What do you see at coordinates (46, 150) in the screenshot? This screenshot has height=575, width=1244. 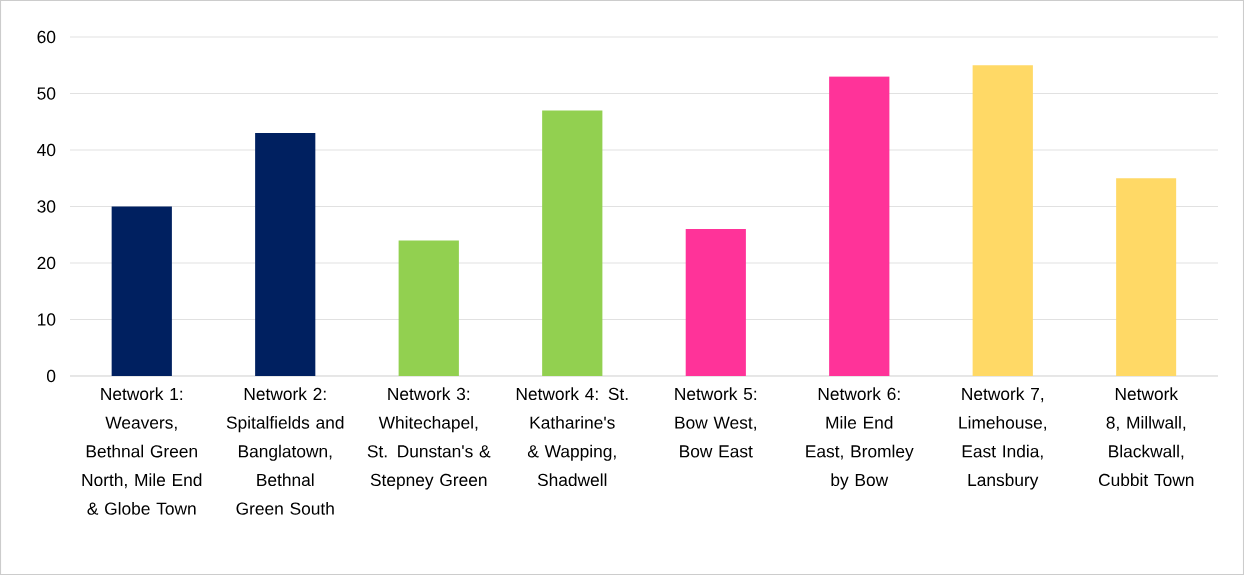 I see `y-tick-label: 40` at bounding box center [46, 150].